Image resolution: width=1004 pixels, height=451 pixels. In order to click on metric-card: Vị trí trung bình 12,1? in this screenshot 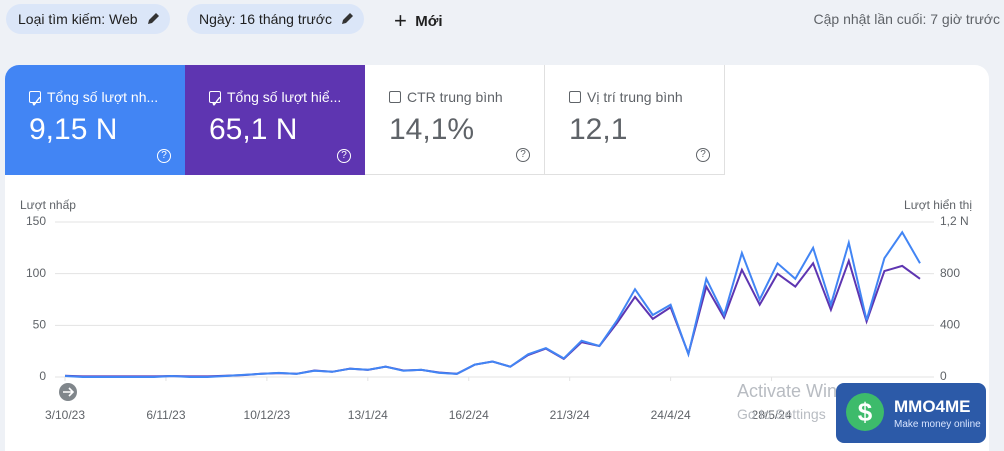, I will do `click(635, 120)`.